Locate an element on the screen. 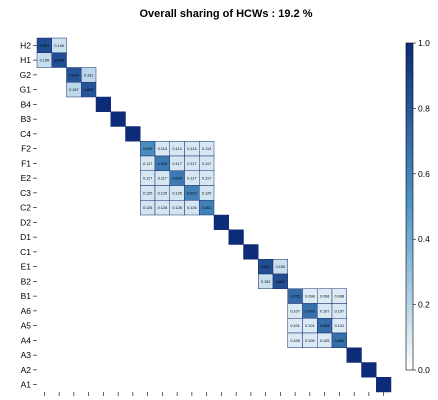  colorbar-tick-label: 0.4 is located at coordinates (424, 239).